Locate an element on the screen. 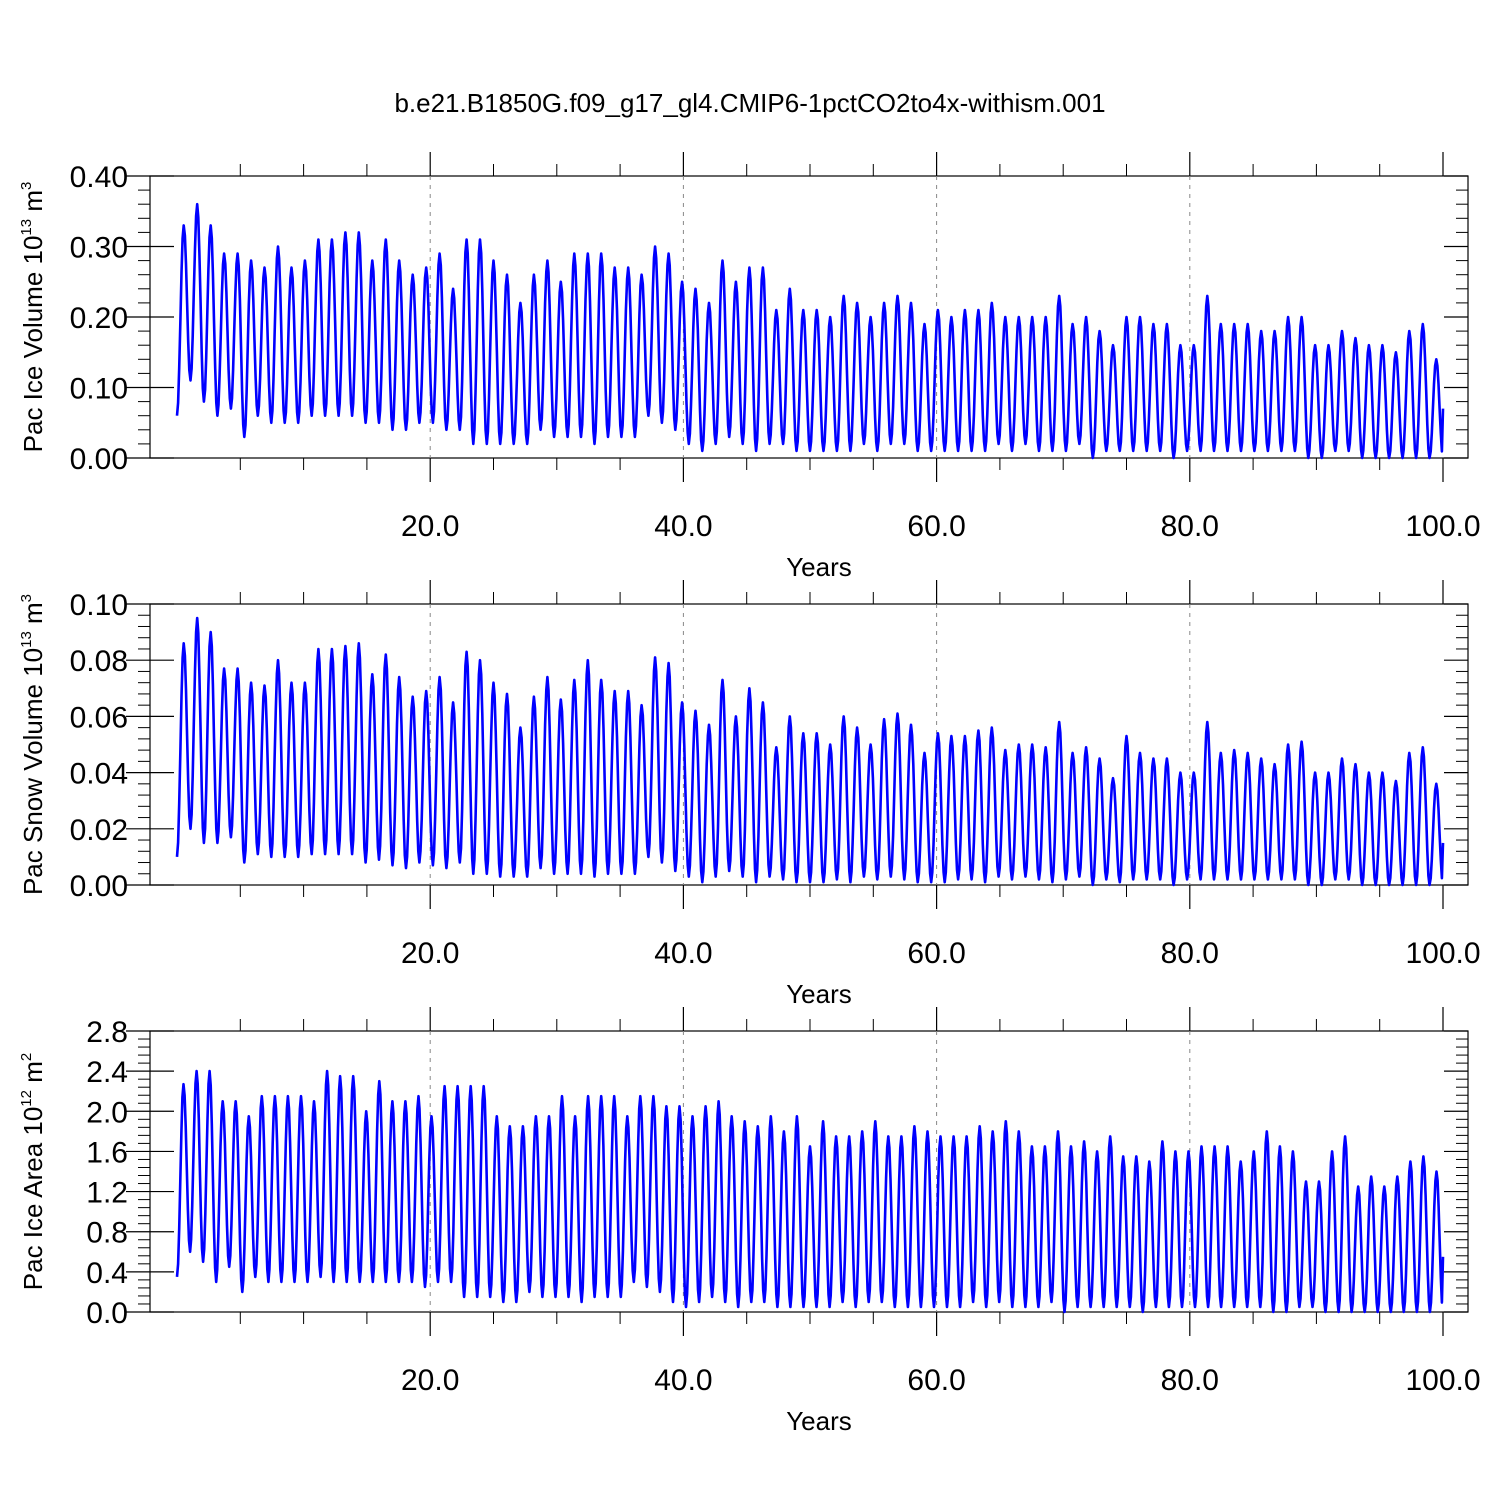  y-tick-label: 0.30 is located at coordinates (99, 248).